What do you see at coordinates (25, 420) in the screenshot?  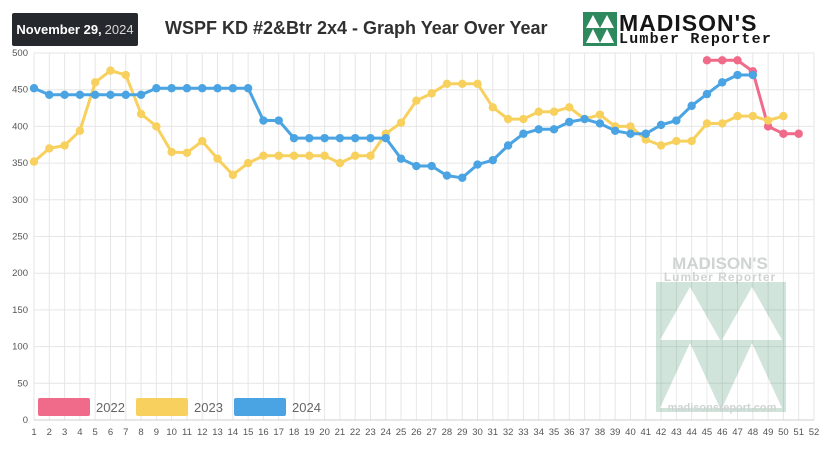 I see `y-tick-label: 0` at bounding box center [25, 420].